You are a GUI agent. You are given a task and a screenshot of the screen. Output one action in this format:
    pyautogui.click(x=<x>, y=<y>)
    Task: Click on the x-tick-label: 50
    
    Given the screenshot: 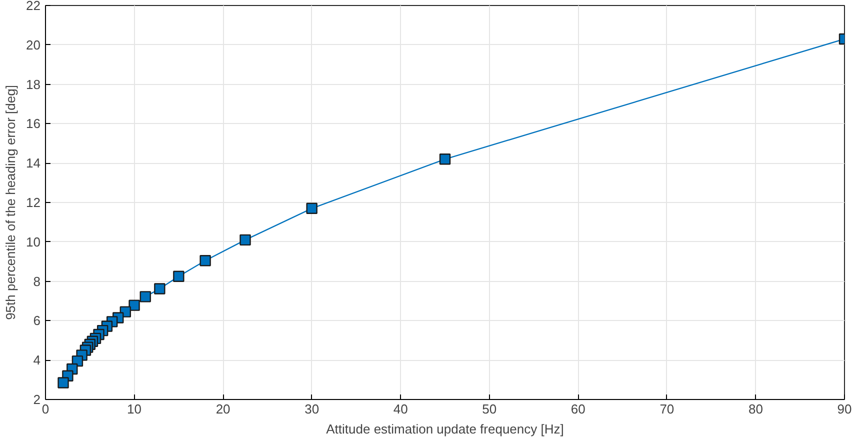 What is the action you would take?
    pyautogui.click(x=489, y=409)
    